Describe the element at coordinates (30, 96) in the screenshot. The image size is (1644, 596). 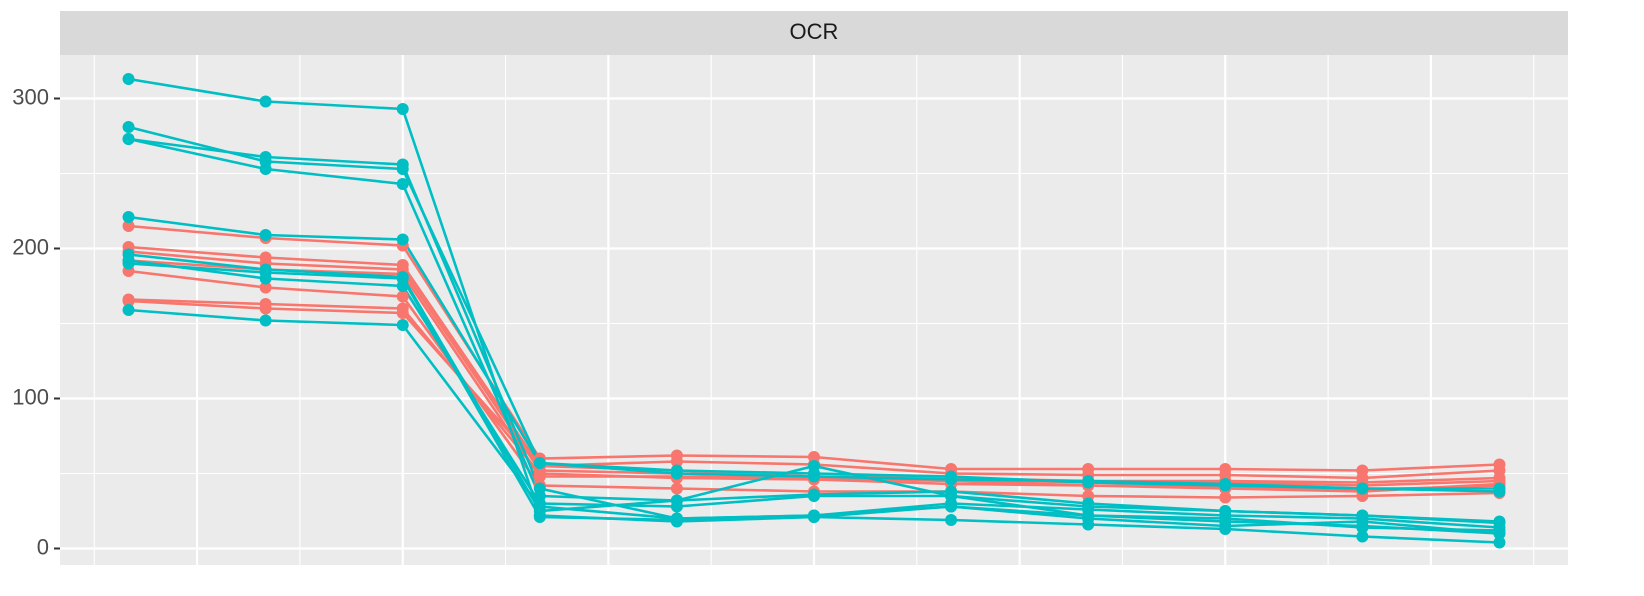
I see `y-tick-label: 300` at that location.